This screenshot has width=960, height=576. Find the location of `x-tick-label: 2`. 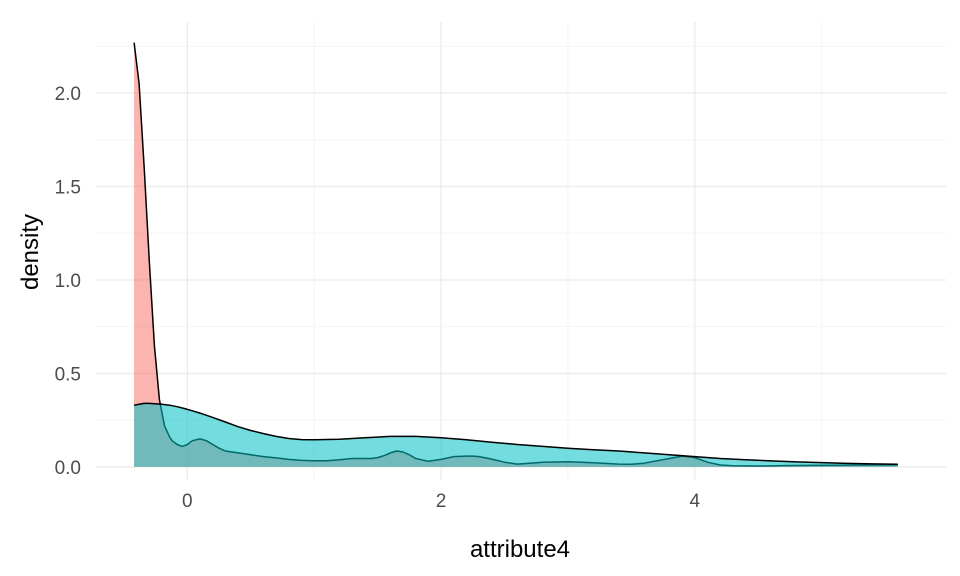

x-tick-label: 2 is located at coordinates (441, 501).